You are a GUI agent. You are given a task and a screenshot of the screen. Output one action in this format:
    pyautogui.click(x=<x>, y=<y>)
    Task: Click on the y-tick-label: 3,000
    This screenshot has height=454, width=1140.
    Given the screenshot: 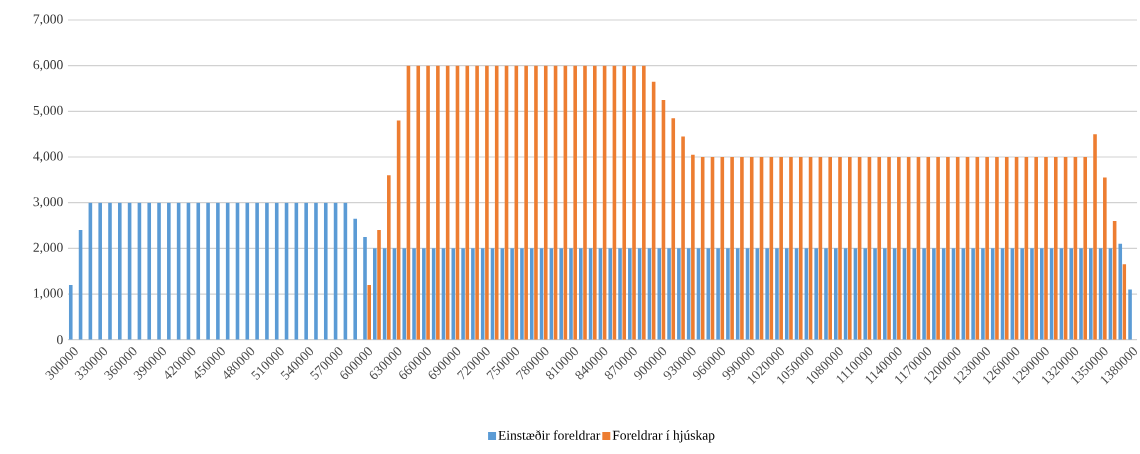 What is the action you would take?
    pyautogui.click(x=48, y=203)
    